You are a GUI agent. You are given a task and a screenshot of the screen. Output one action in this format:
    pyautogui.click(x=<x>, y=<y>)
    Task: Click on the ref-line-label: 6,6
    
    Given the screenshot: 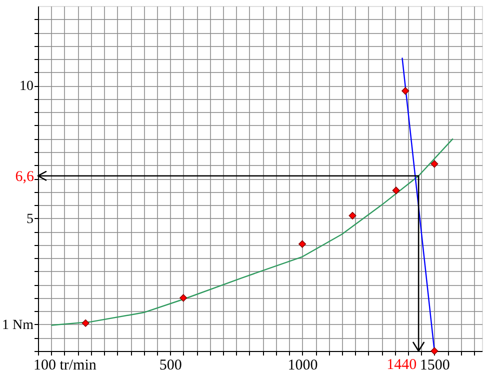 What is the action you would take?
    pyautogui.click(x=24, y=176)
    